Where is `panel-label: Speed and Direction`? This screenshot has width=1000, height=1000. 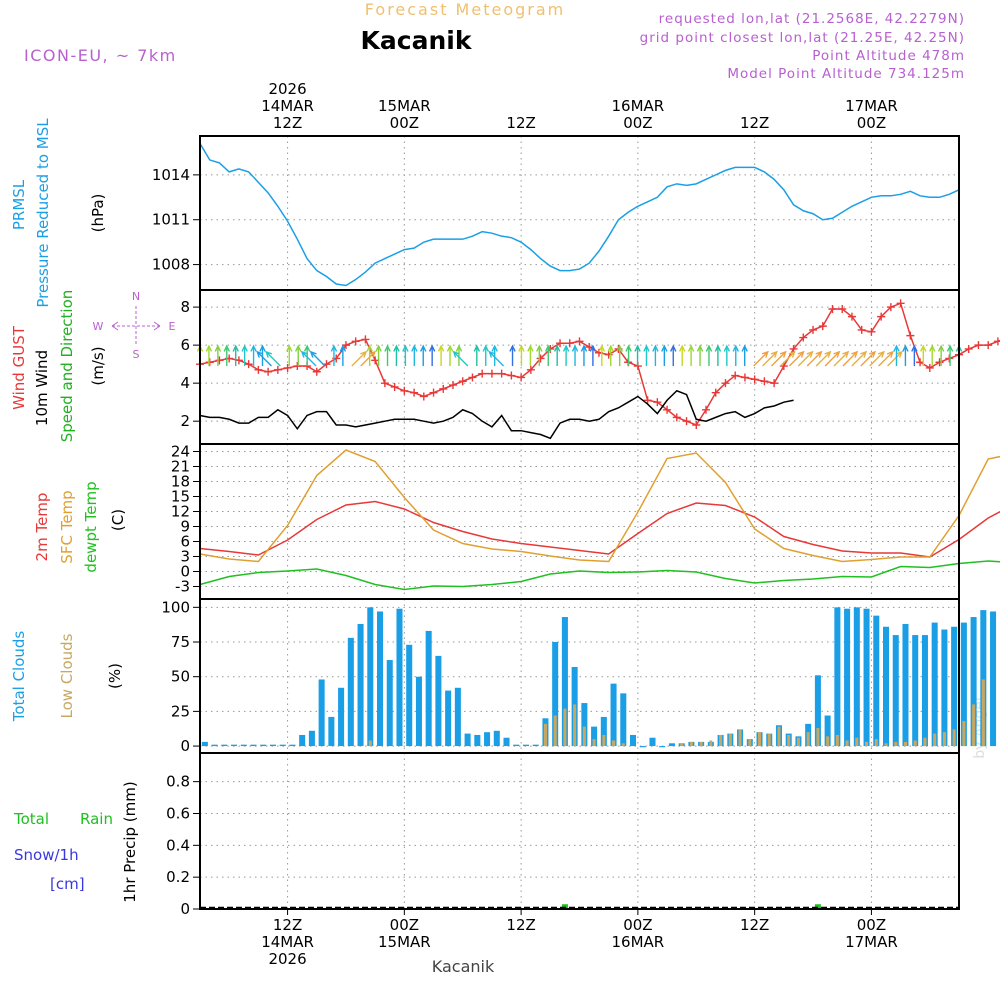
panel-label: Speed and Direction is located at coordinates (67, 366).